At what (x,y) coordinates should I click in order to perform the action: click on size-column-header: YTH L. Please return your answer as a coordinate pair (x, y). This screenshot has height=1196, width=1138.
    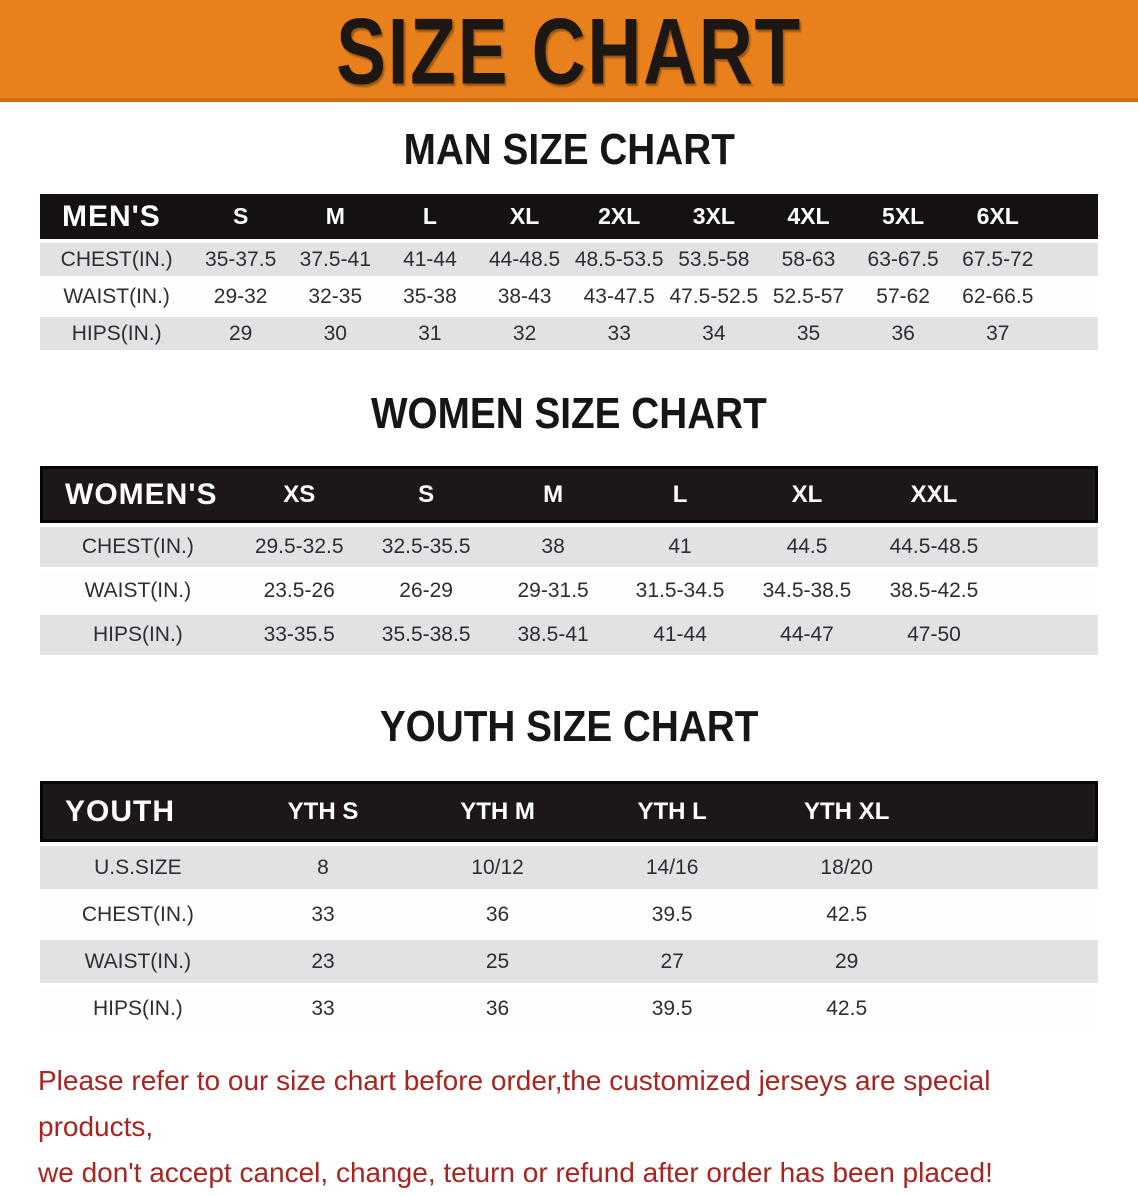
    Looking at the image, I should click on (672, 811).